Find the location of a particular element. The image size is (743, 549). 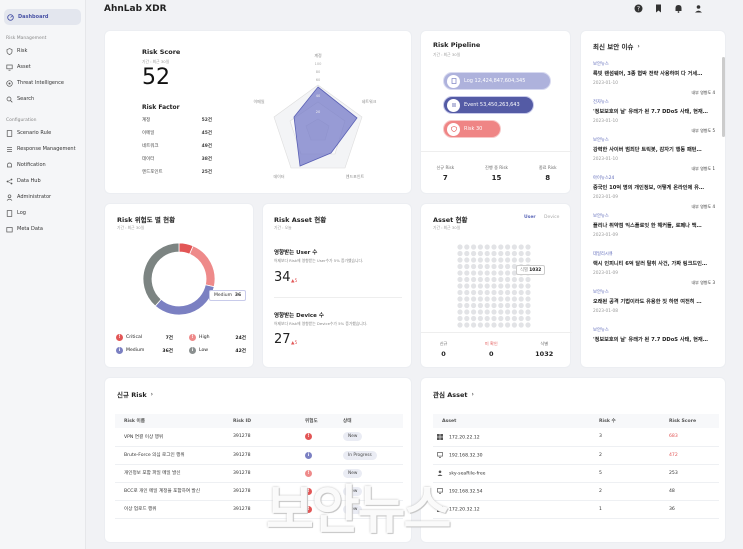

help-icon: ? is located at coordinates (638, 8).